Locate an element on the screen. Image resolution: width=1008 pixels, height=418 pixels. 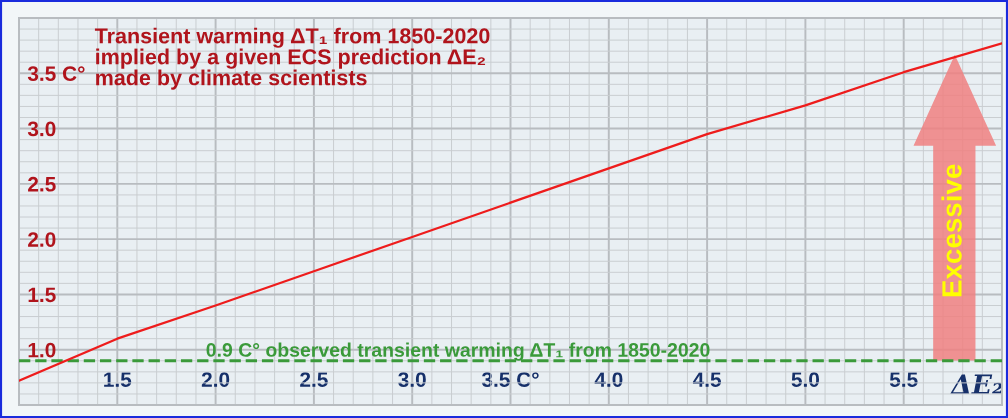
annotation: Excessive is located at coordinates (951, 230).